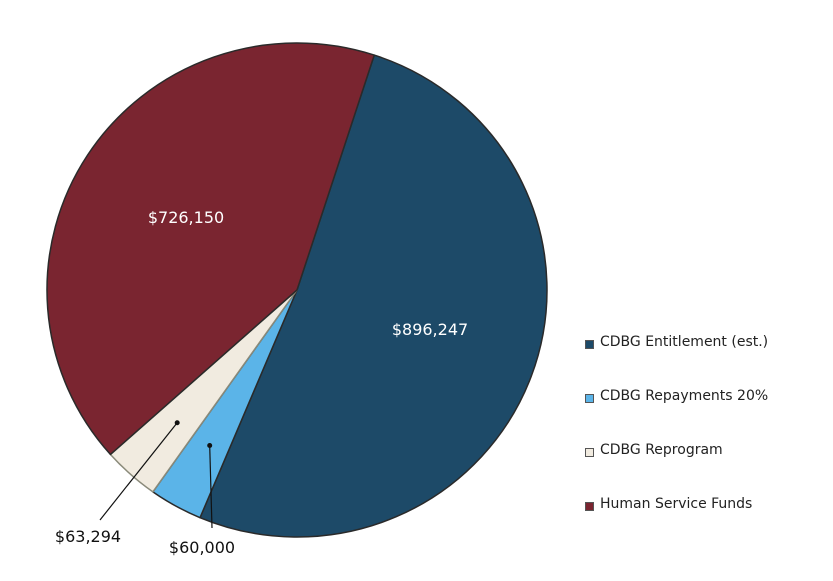 The image size is (833, 581). I want to click on data-label-cdbg-reprogram: $63,294, so click(88, 536).